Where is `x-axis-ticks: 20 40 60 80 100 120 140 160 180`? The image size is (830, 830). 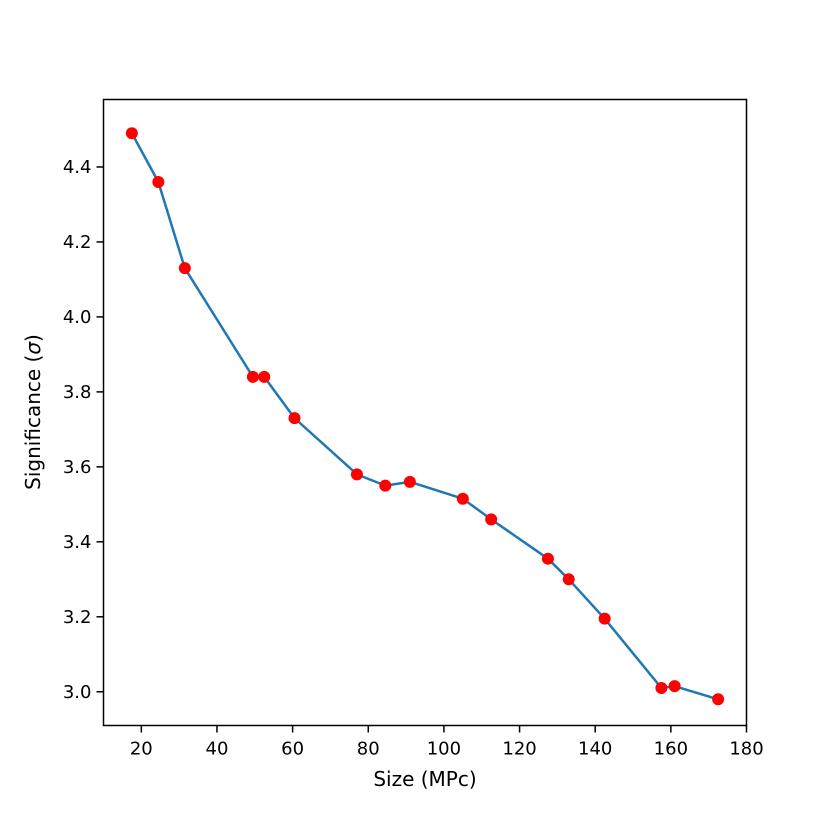
x-axis-ticks: 20 40 60 80 100 120 140 160 180 is located at coordinates (447, 742).